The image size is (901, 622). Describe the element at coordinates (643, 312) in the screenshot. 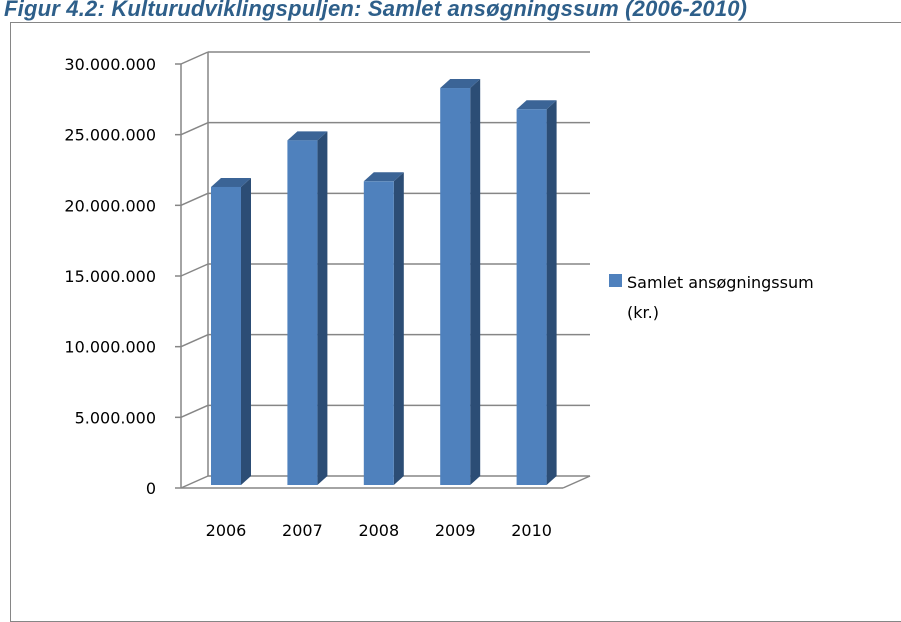

I see `legend-label-line-2: (kr.)` at that location.